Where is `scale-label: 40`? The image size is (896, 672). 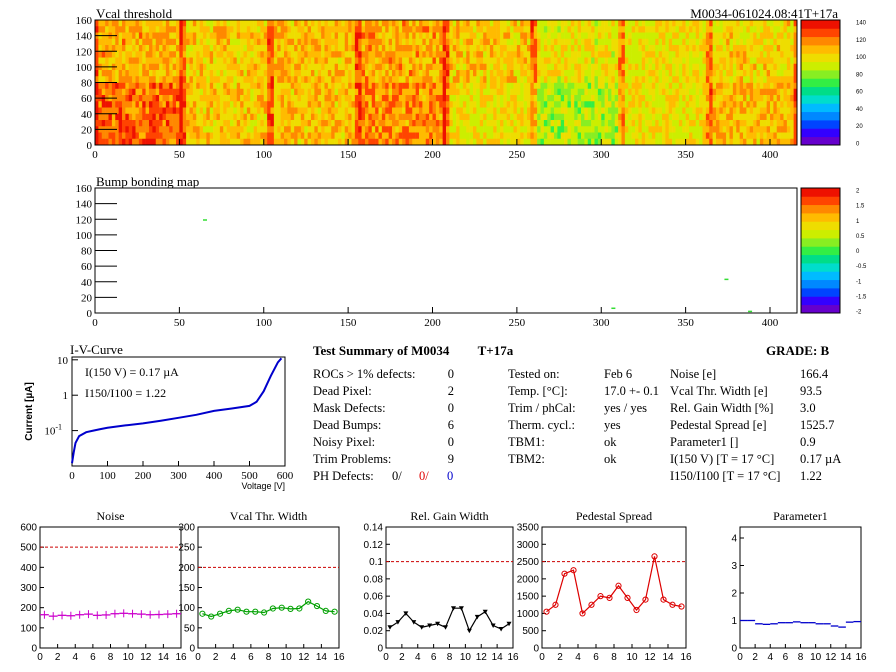
scale-label: 40 is located at coordinates (859, 110).